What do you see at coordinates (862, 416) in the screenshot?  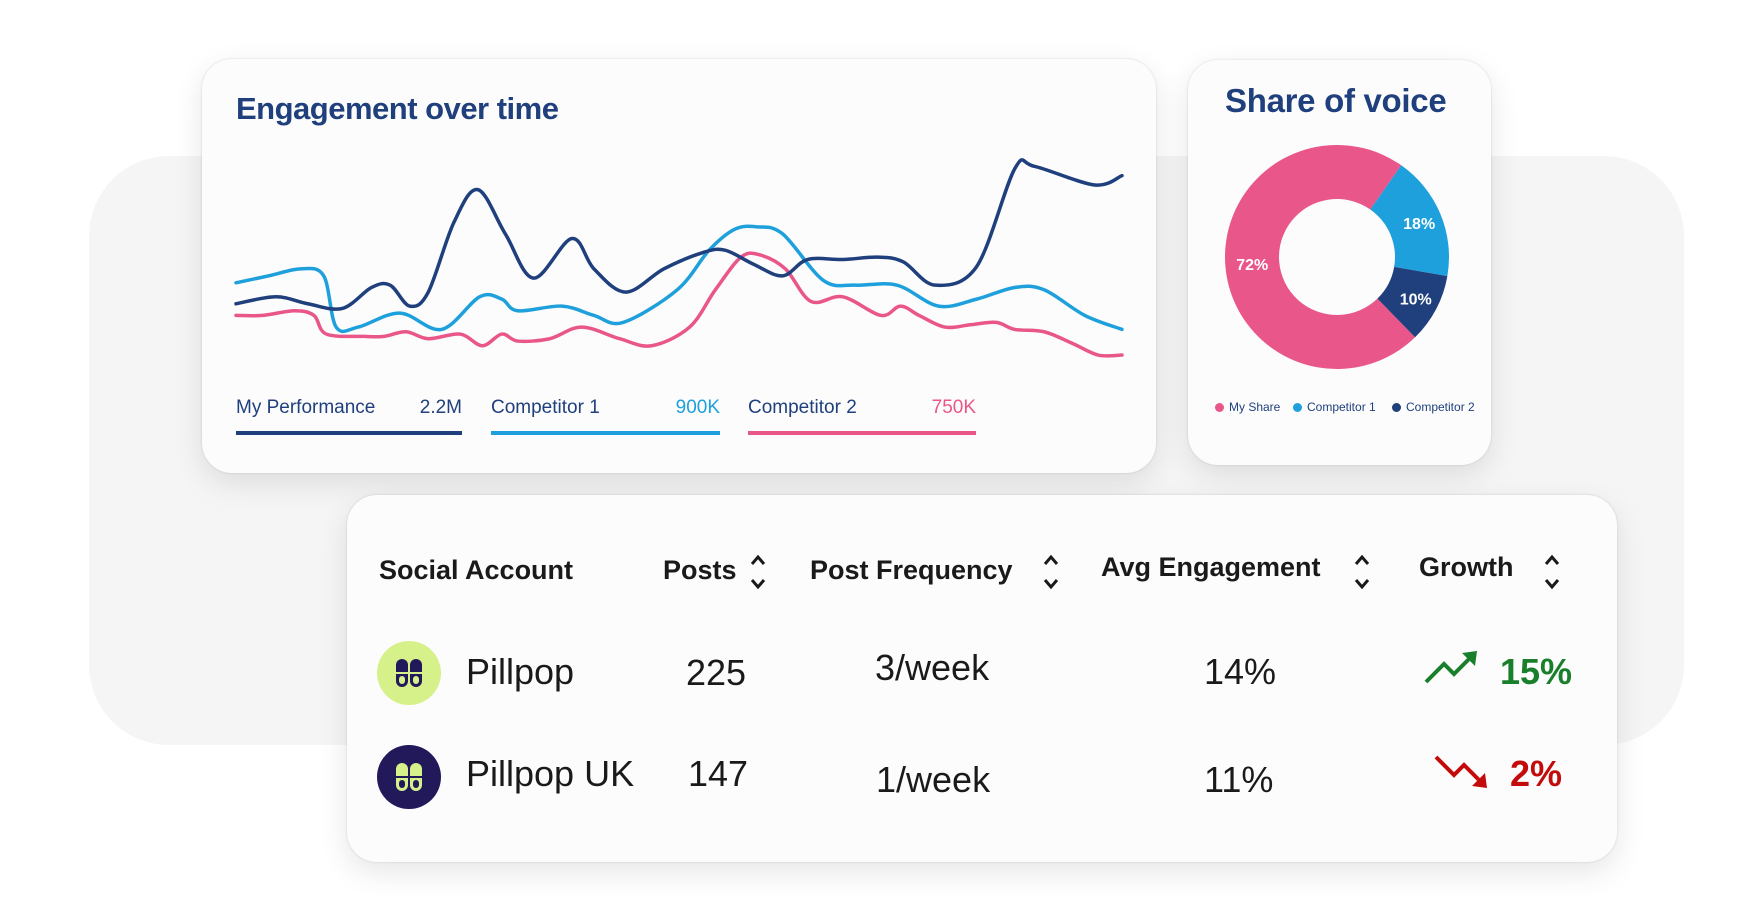 I see `legend-competitor-2: Competitor 2 750K` at bounding box center [862, 416].